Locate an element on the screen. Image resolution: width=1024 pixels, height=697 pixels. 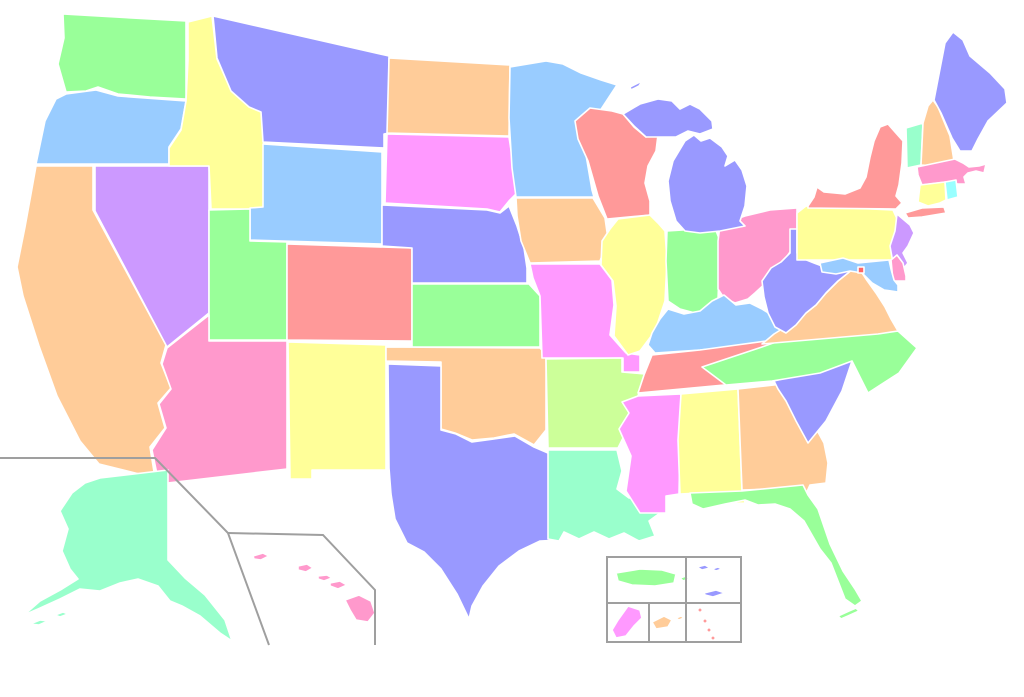
state-florida is located at coordinates (776, 552).